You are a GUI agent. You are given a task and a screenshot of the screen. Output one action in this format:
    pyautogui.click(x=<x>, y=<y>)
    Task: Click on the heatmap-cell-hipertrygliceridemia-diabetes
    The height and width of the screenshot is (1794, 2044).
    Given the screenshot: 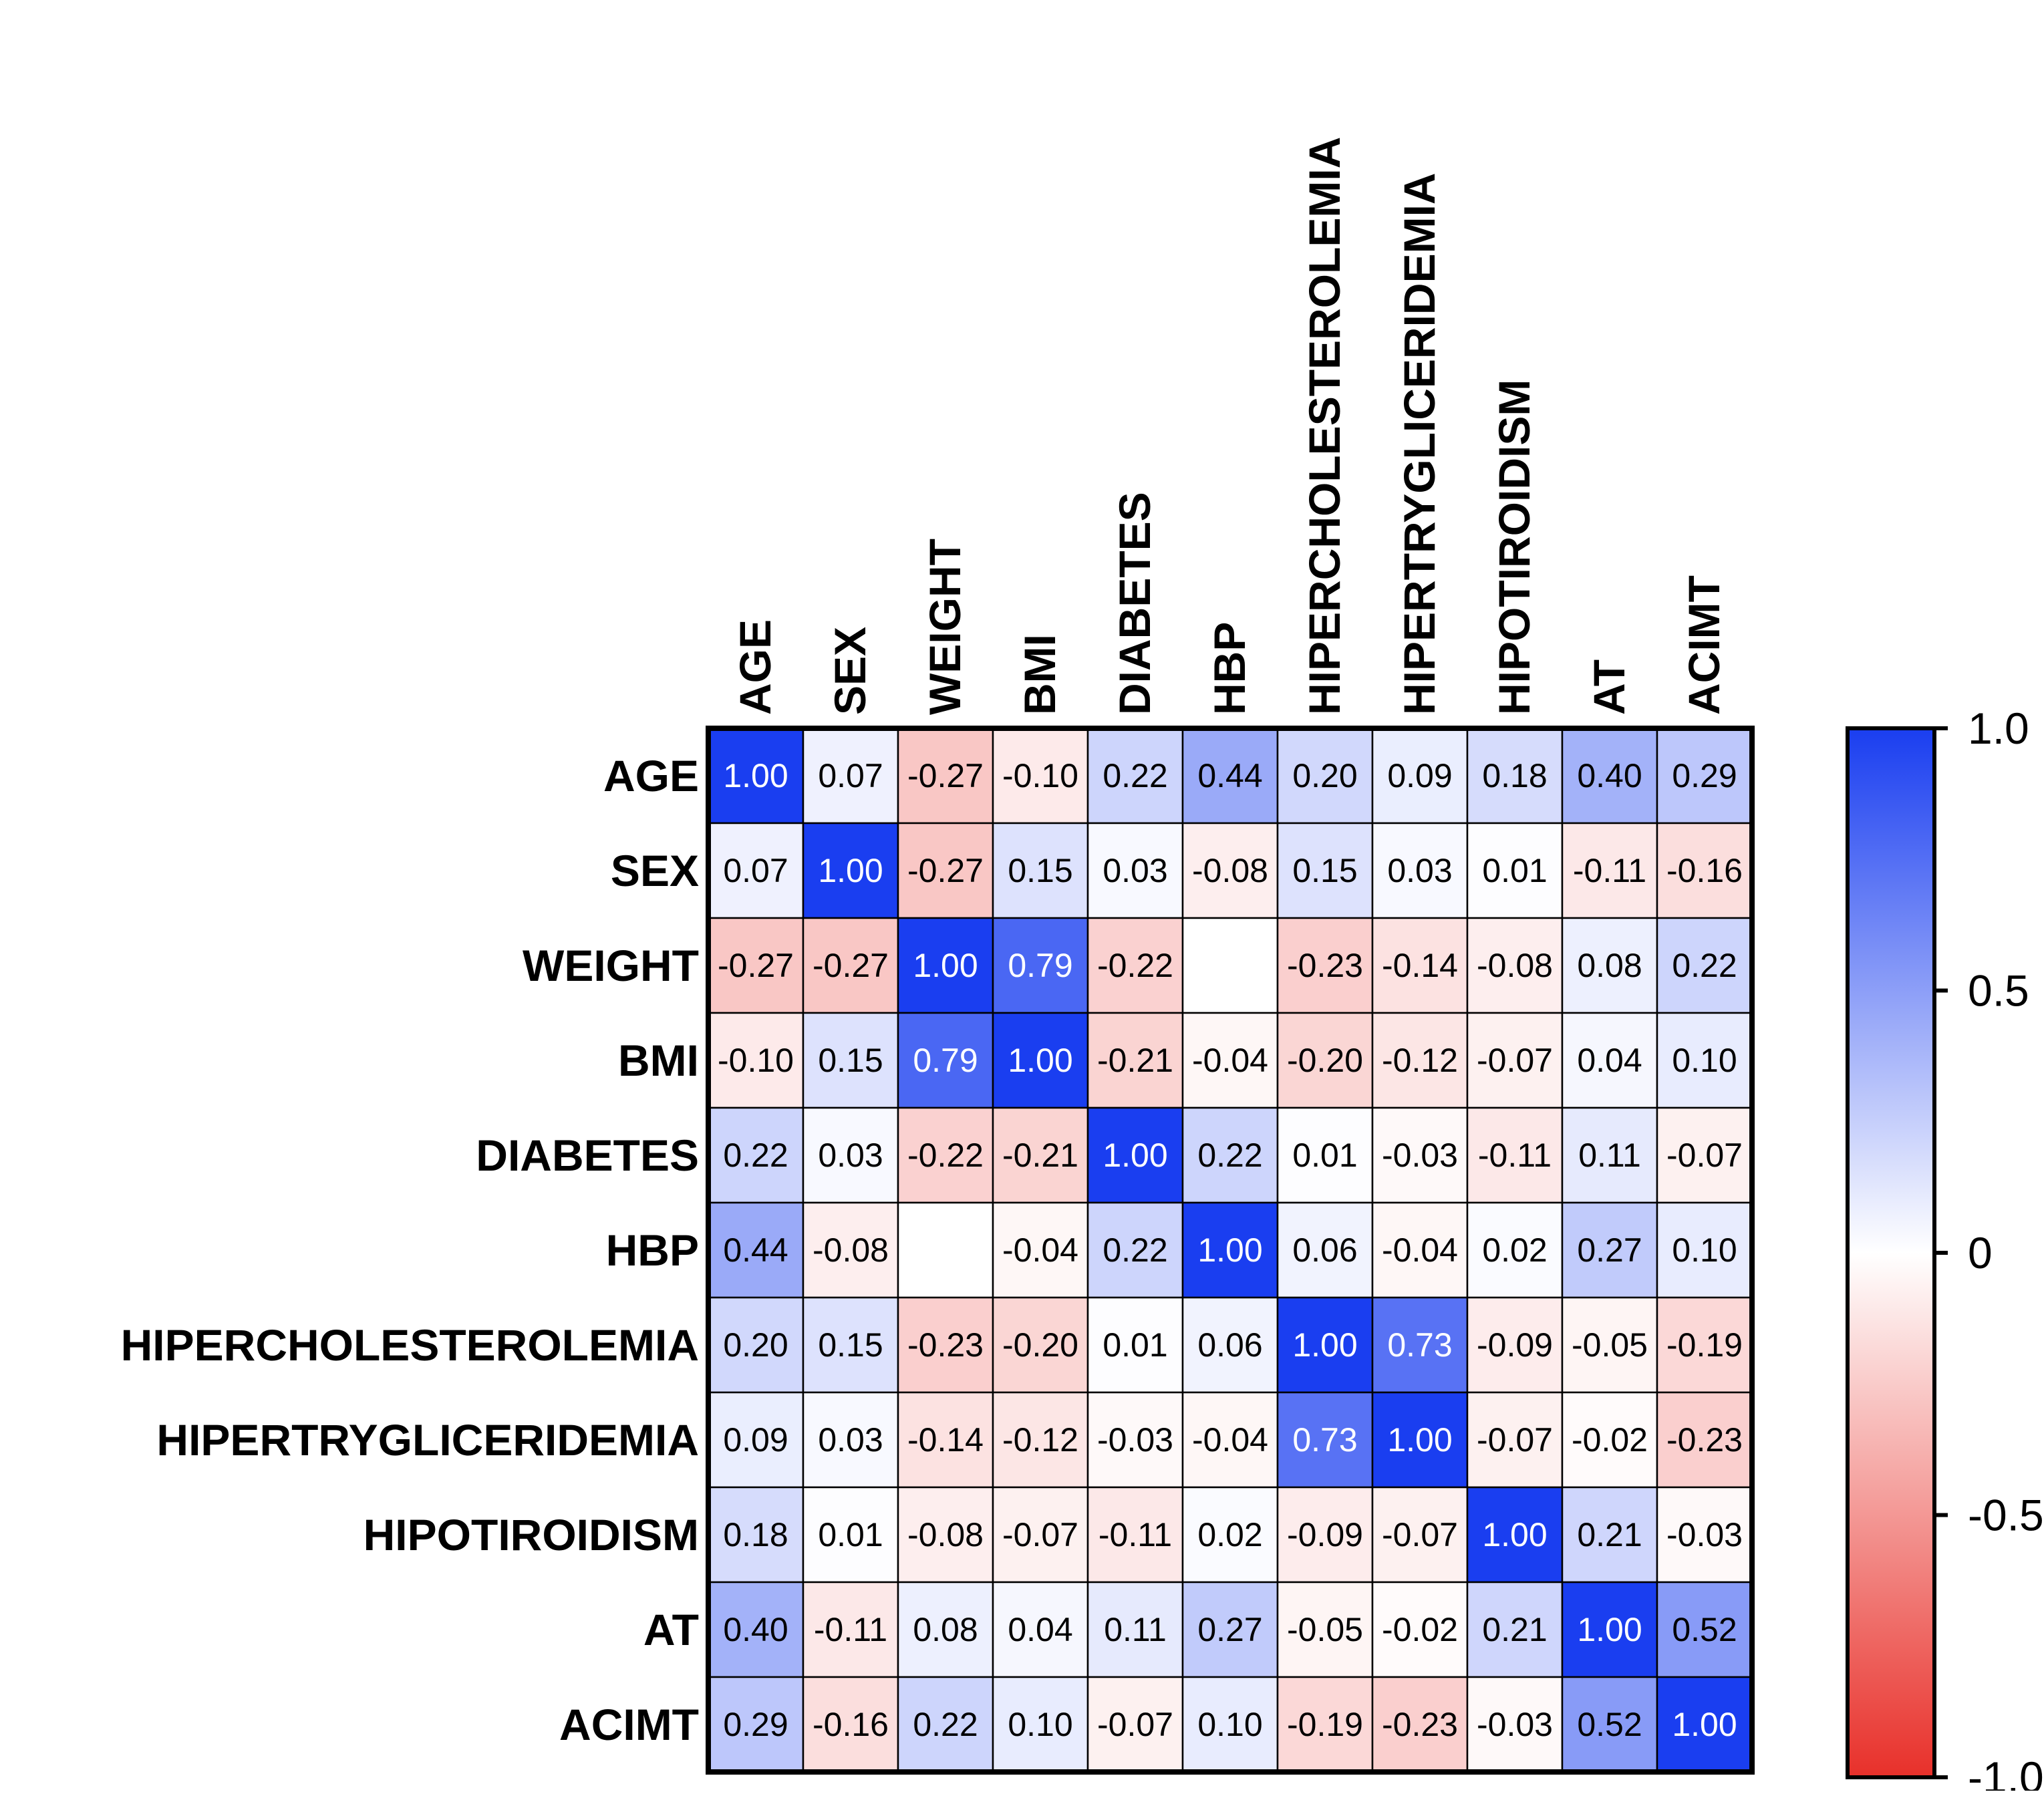 What is the action you would take?
    pyautogui.click(x=1135, y=1440)
    